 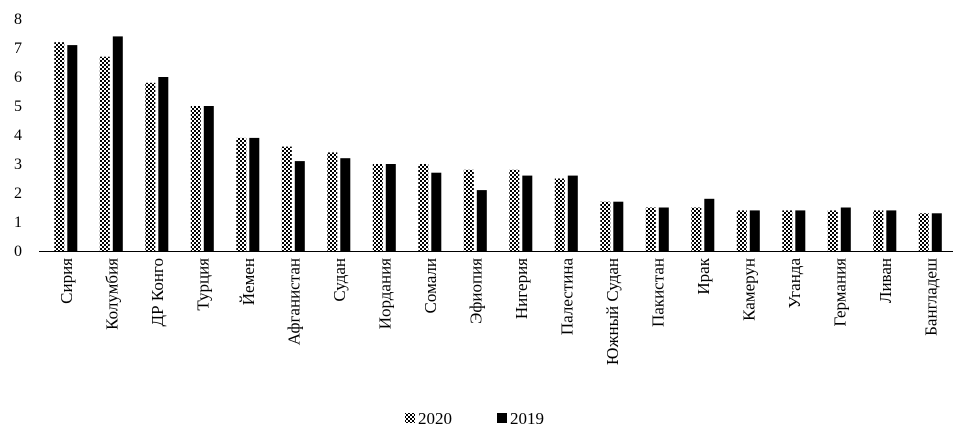 I want to click on x-category-label: Германия, so click(x=839, y=292).